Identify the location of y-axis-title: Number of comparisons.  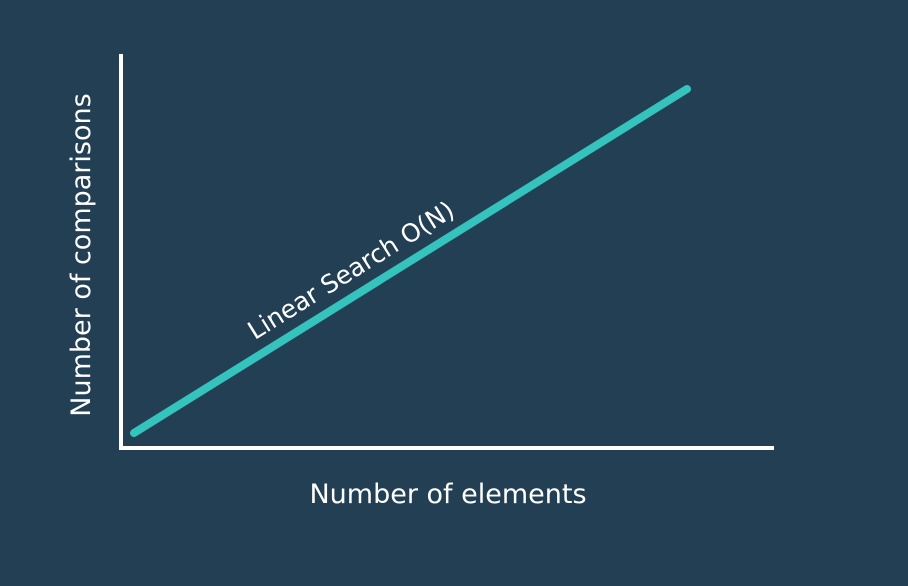
(81, 254).